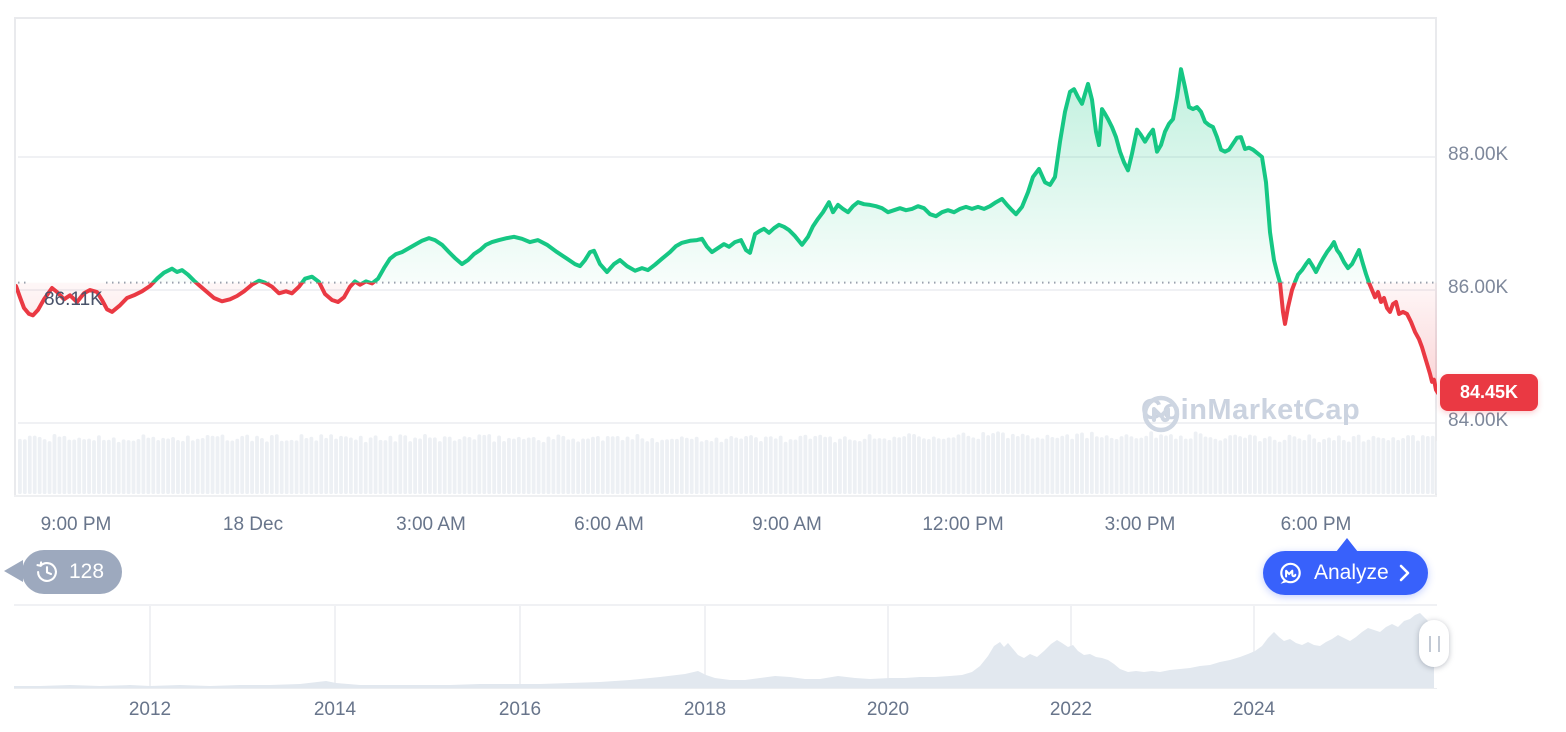  What do you see at coordinates (1250, 413) in the screenshot?
I see `coinmarketcap-watermark: CoinMarketCap` at bounding box center [1250, 413].